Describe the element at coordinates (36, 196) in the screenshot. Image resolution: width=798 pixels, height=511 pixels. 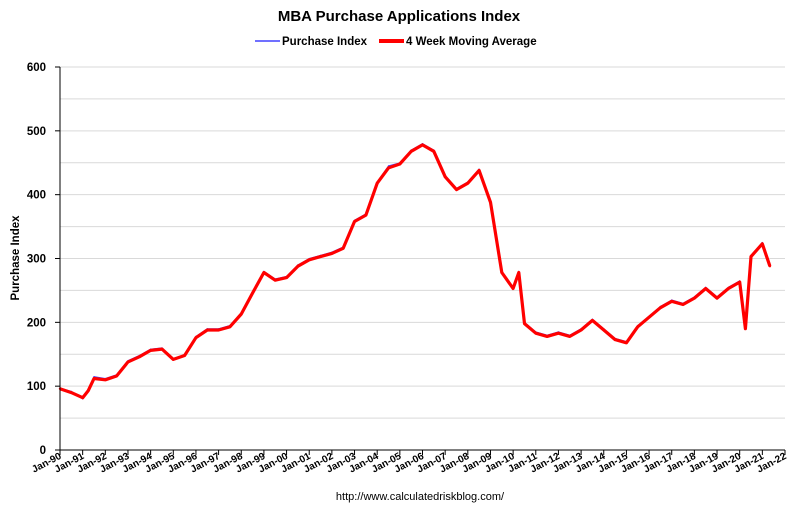
I see `y-tick-label: 400` at that location.